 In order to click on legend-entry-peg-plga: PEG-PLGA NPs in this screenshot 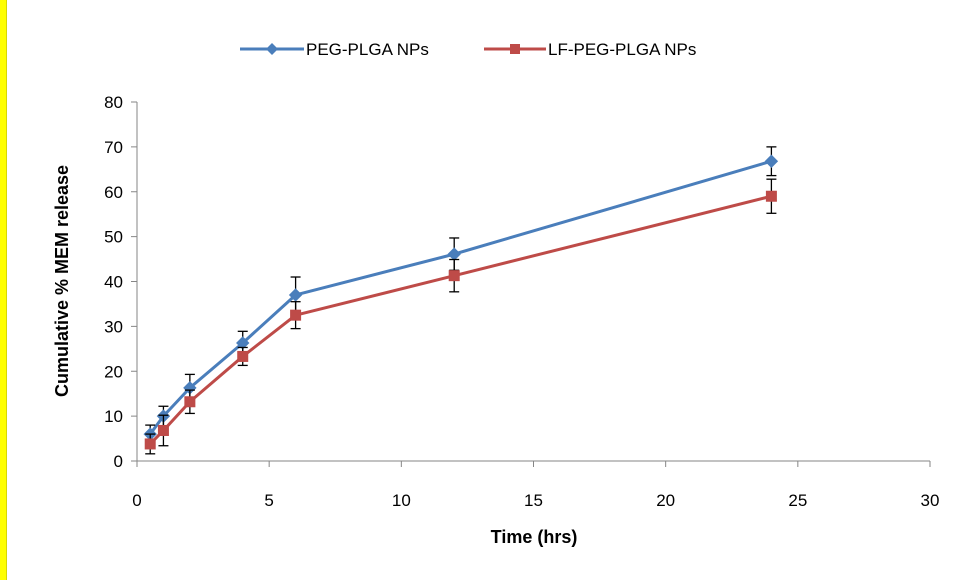, I will do `click(334, 49)`.